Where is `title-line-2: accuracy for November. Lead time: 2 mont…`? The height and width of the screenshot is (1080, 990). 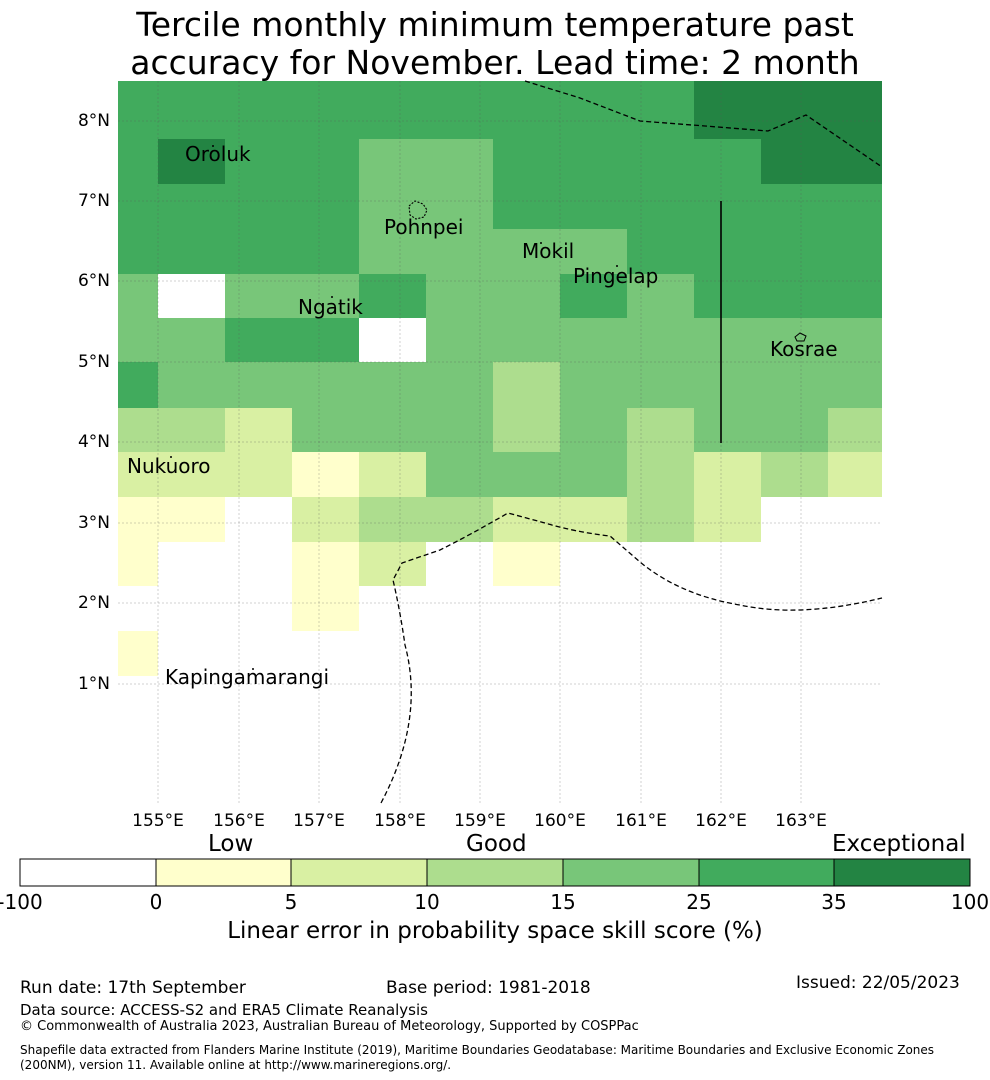
title-line-2: accuracy for November. Lead time: 2 mont… is located at coordinates (495, 62).